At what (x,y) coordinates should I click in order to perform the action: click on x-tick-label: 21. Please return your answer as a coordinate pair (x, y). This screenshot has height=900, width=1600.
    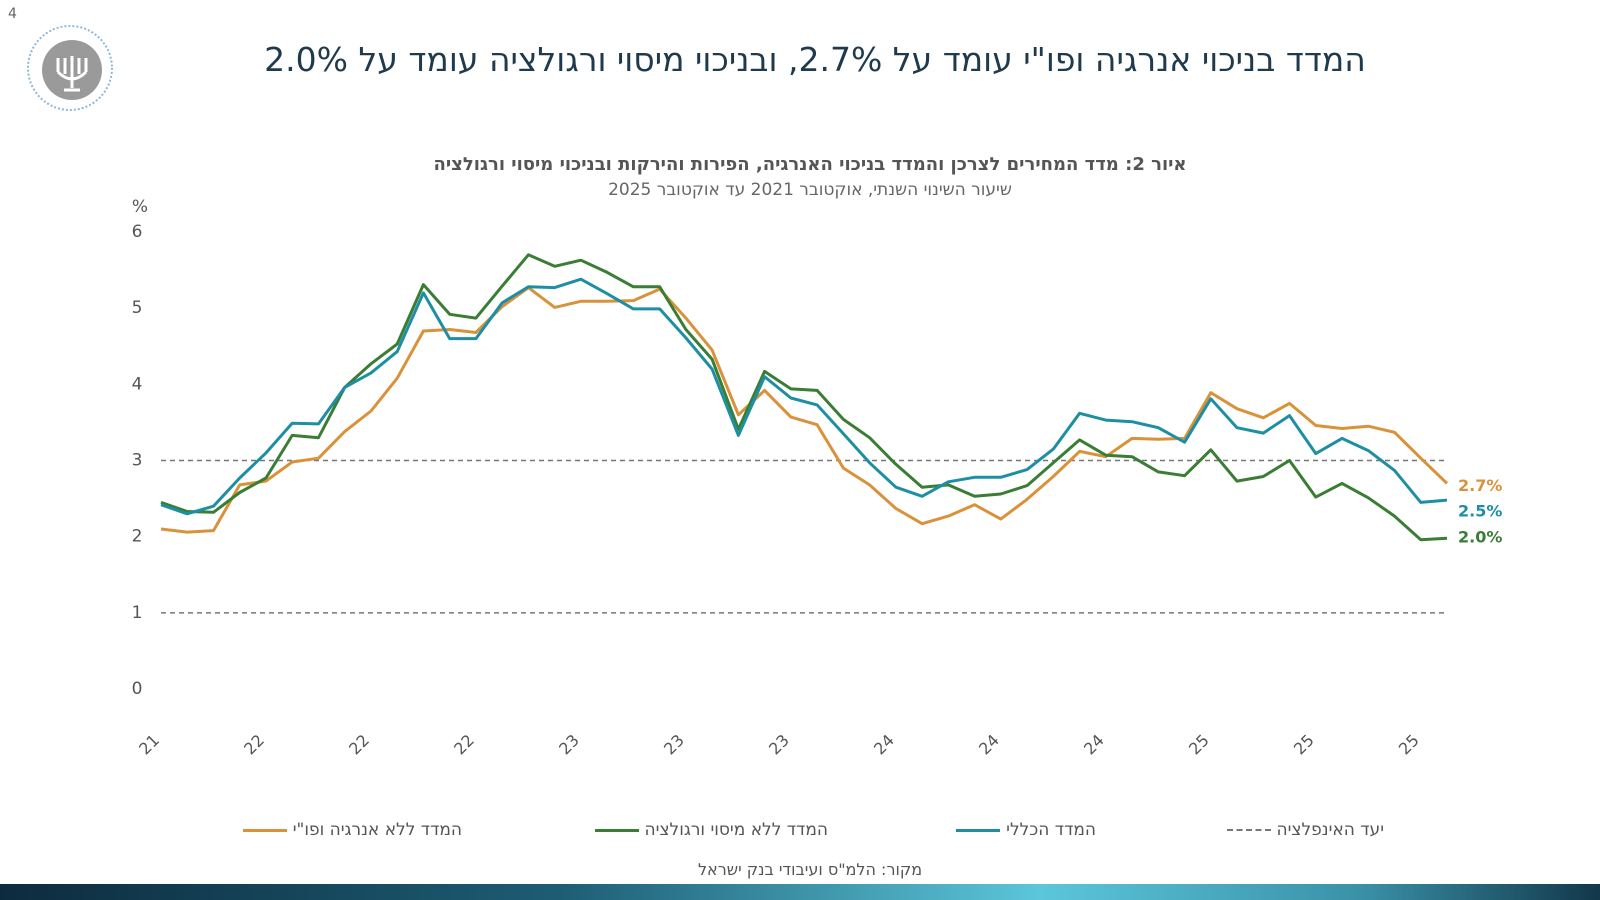
    Looking at the image, I should click on (149, 745).